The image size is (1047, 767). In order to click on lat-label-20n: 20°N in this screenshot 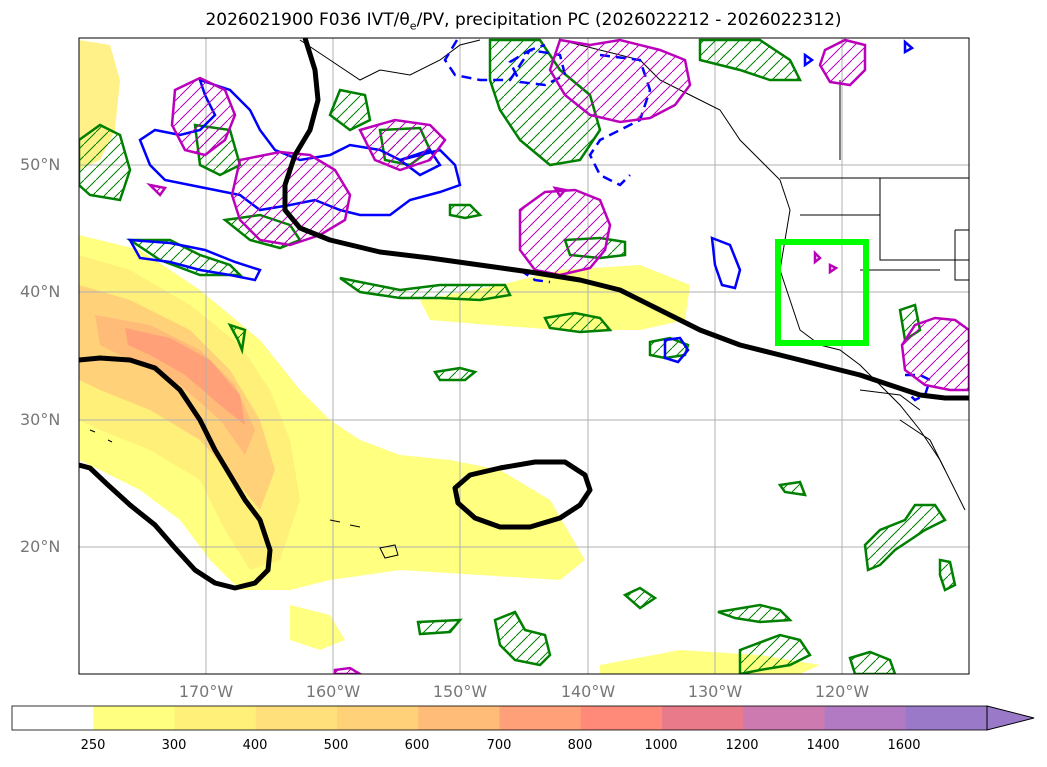, I will do `click(40, 546)`.